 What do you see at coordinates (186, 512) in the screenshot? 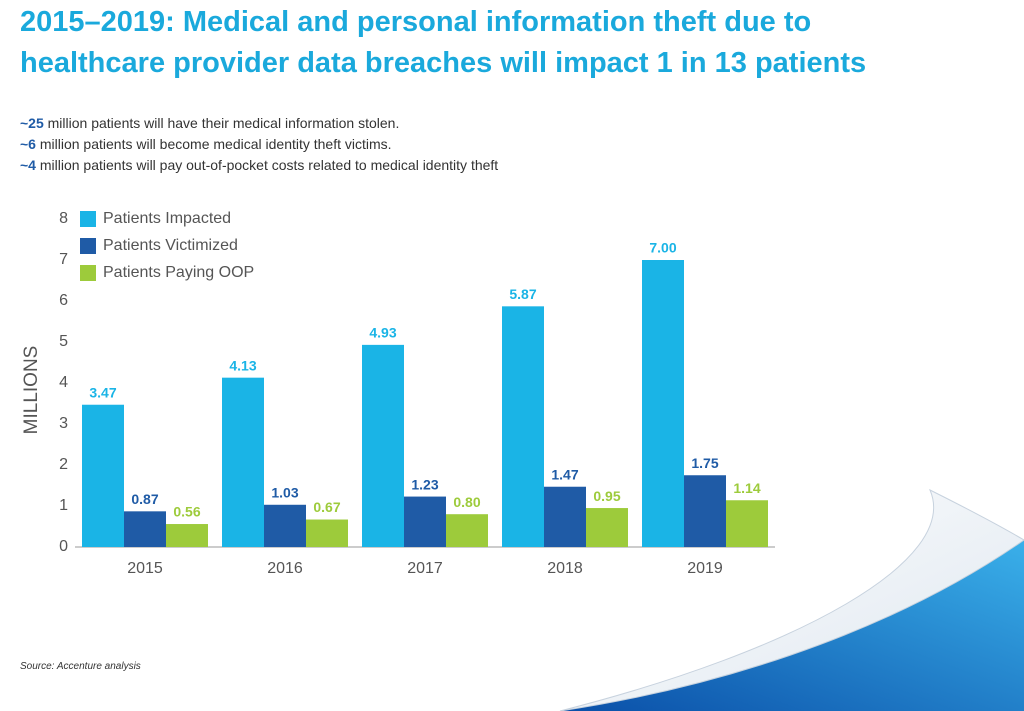
I see `value-label: 0.56` at bounding box center [186, 512].